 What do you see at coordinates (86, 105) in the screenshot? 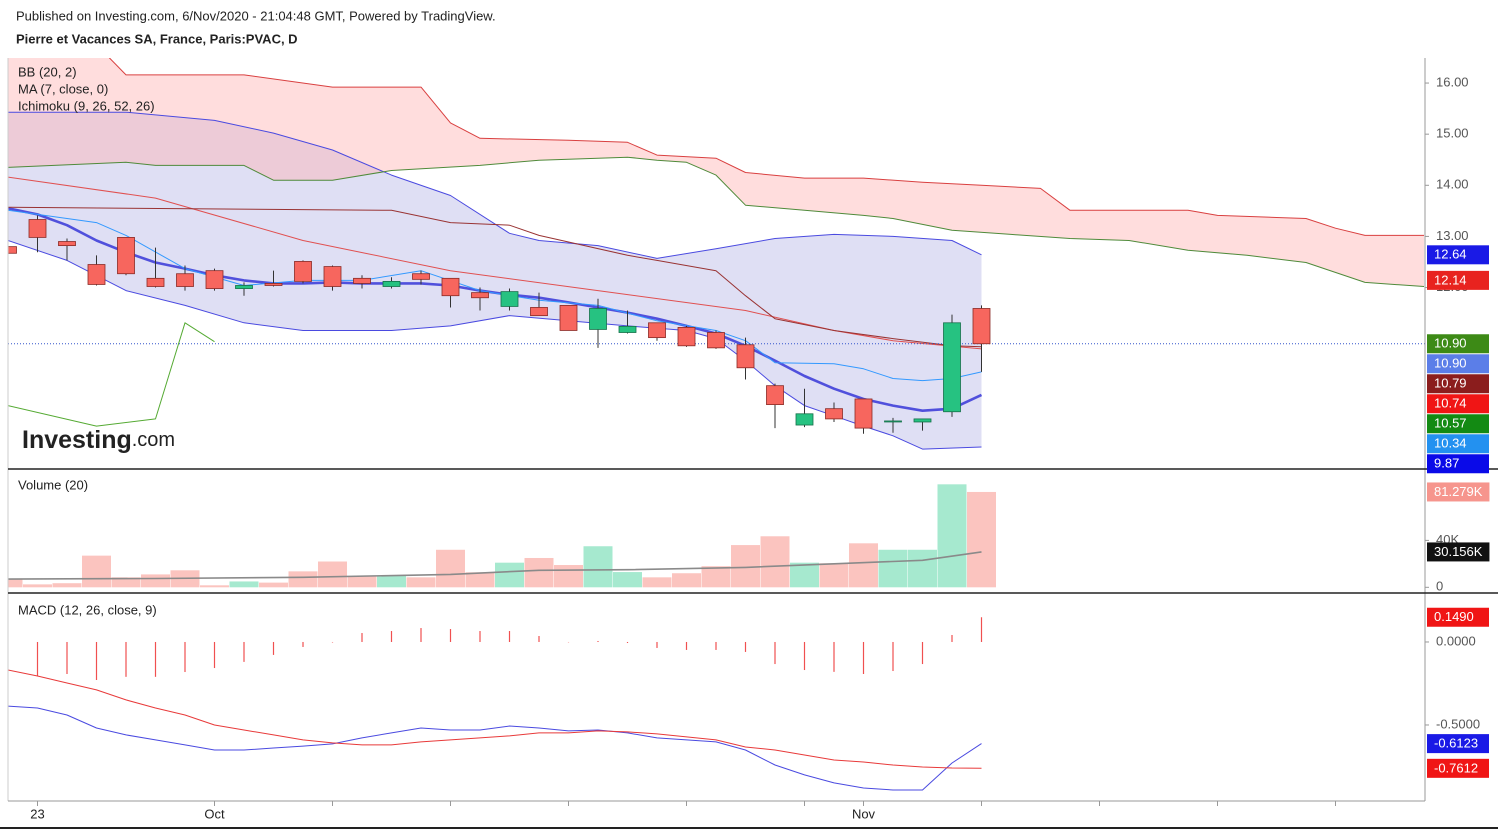
I see `legend-entry: Ichimoku (9, 26, 52, 26)` at bounding box center [86, 105].